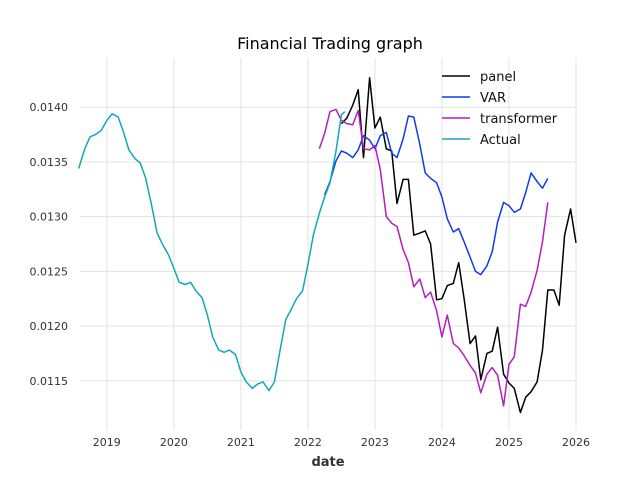  Describe the element at coordinates (107, 442) in the screenshot. I see `x-tick-label: 2019` at that location.